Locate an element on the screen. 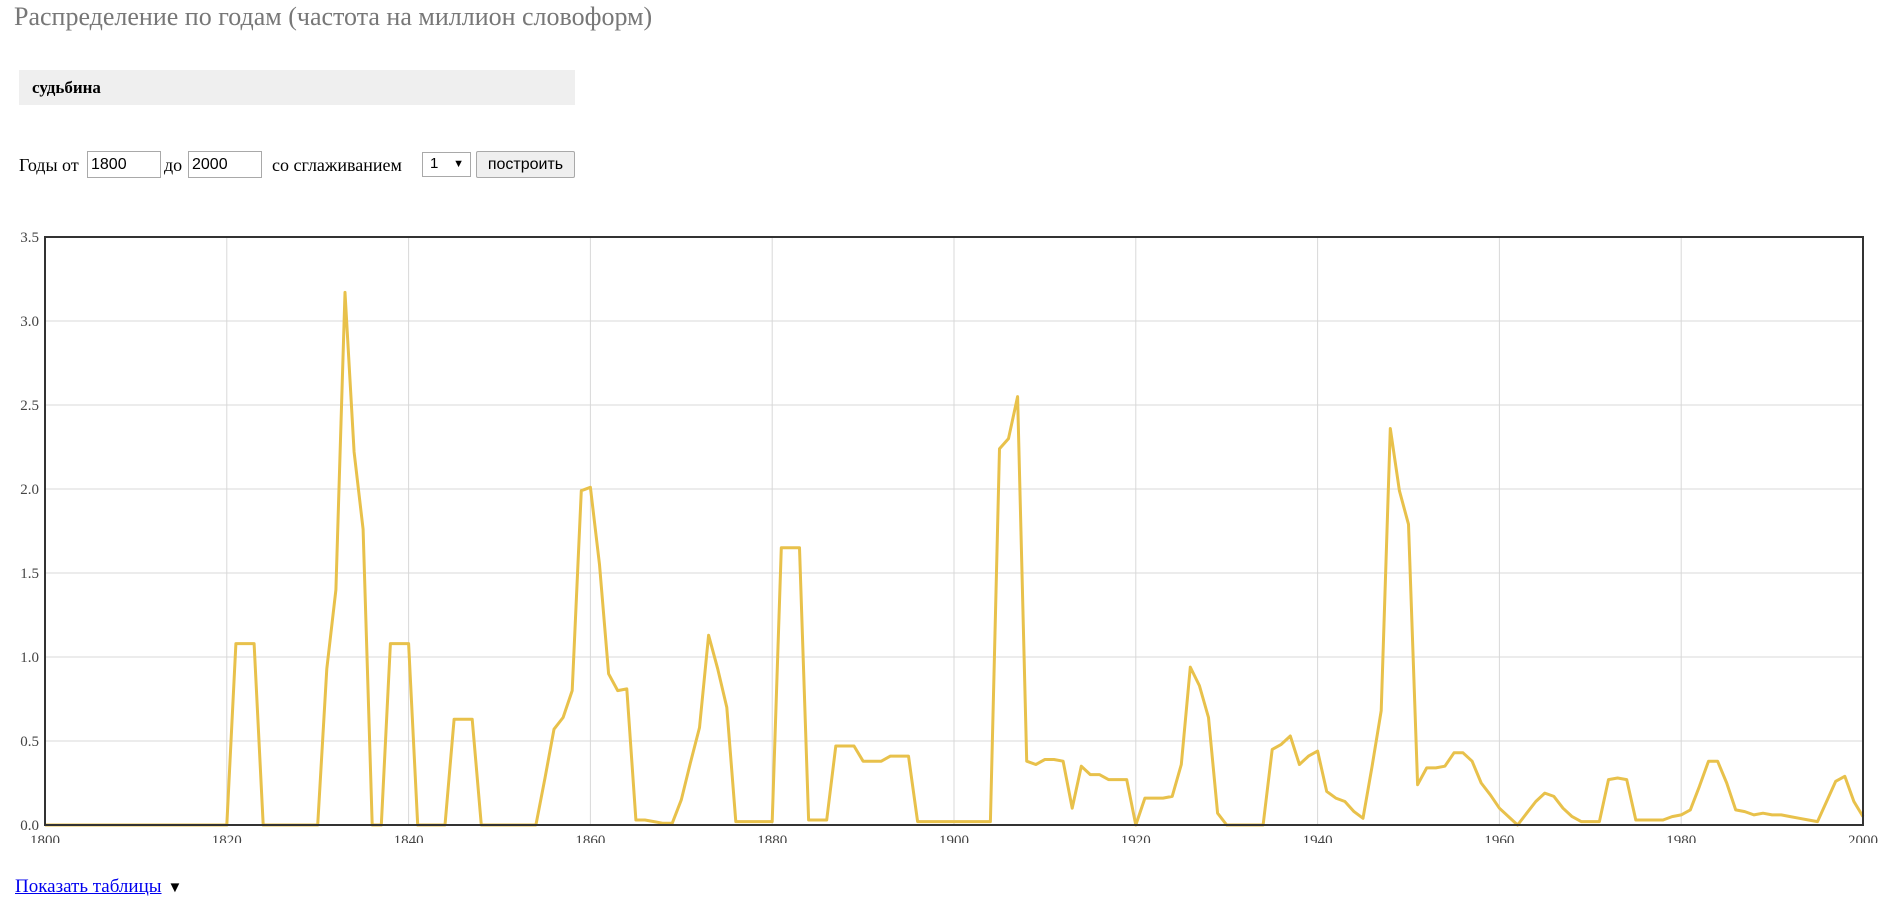 The height and width of the screenshot is (913, 1888). smoothing-value: 1 is located at coordinates (434, 163).